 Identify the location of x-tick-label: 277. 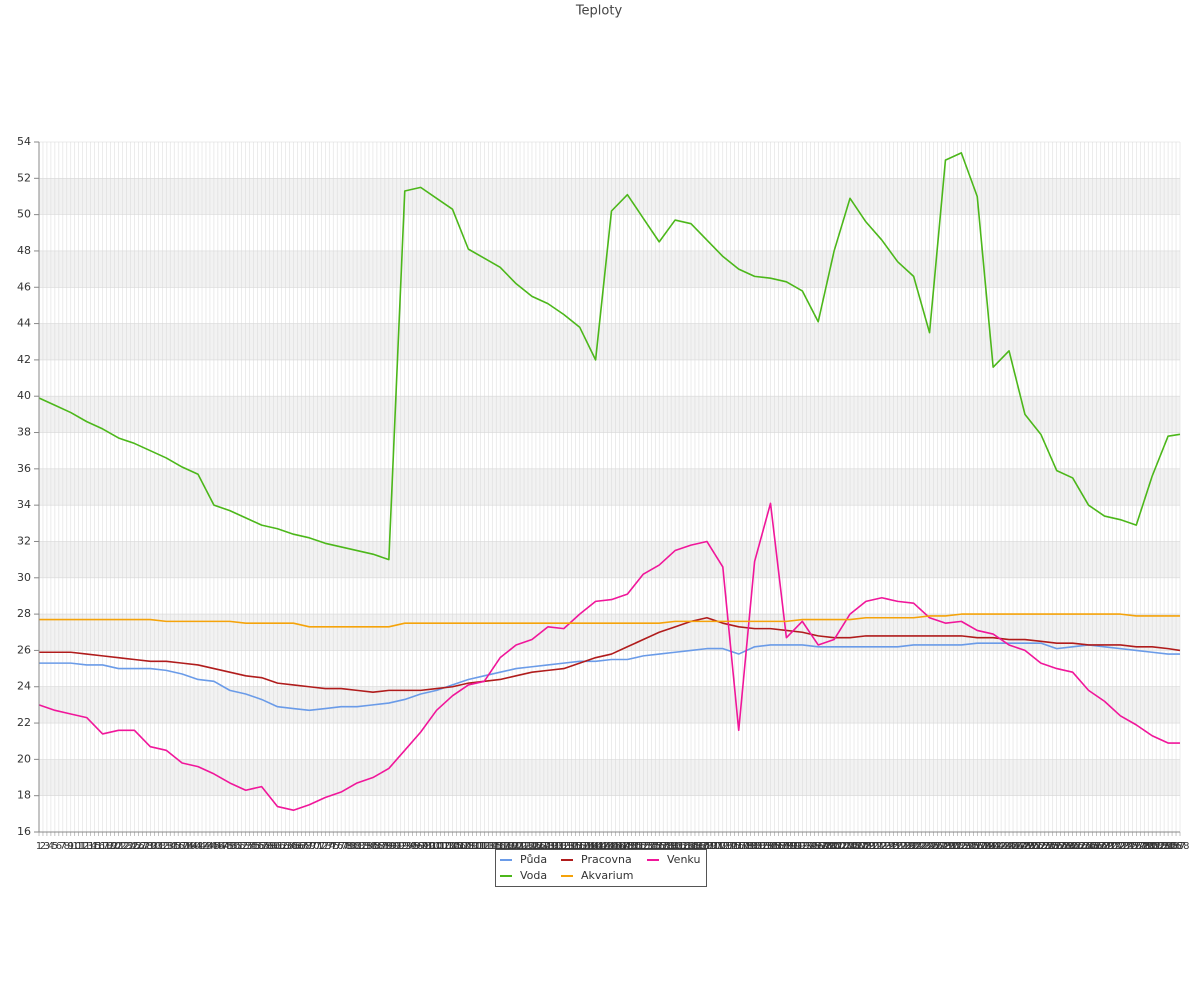
(1136, 846).